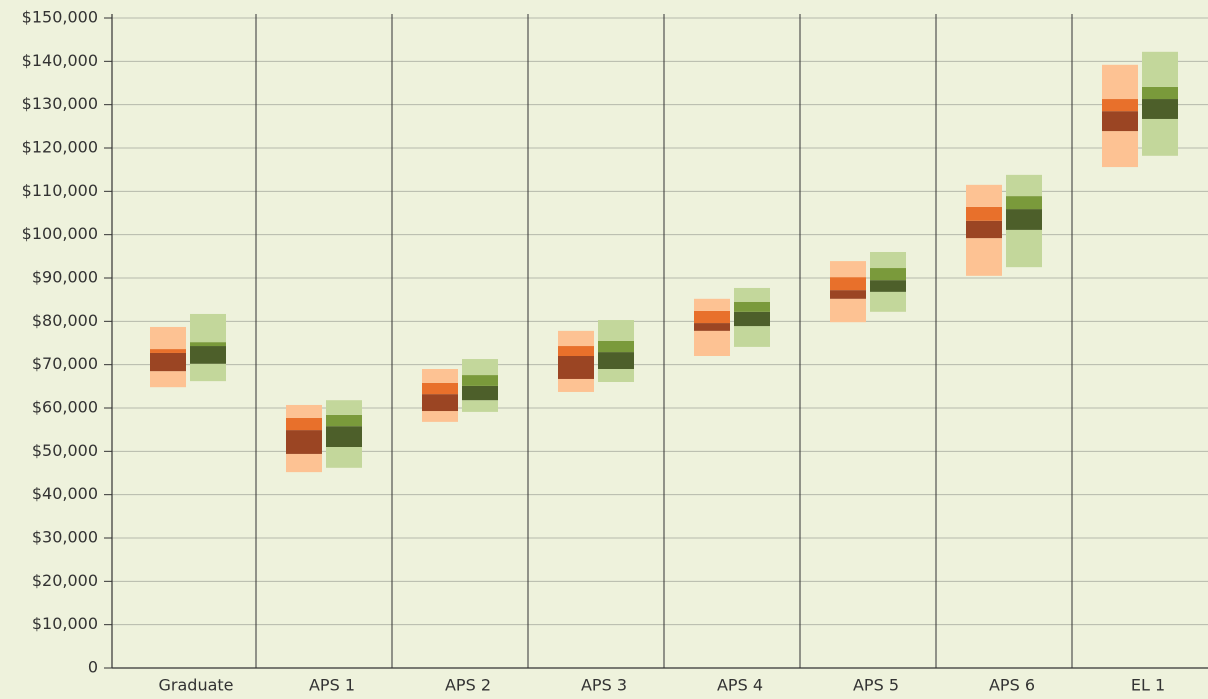  Describe the element at coordinates (65, 407) in the screenshot. I see `y-tick-label: $60,000` at that location.